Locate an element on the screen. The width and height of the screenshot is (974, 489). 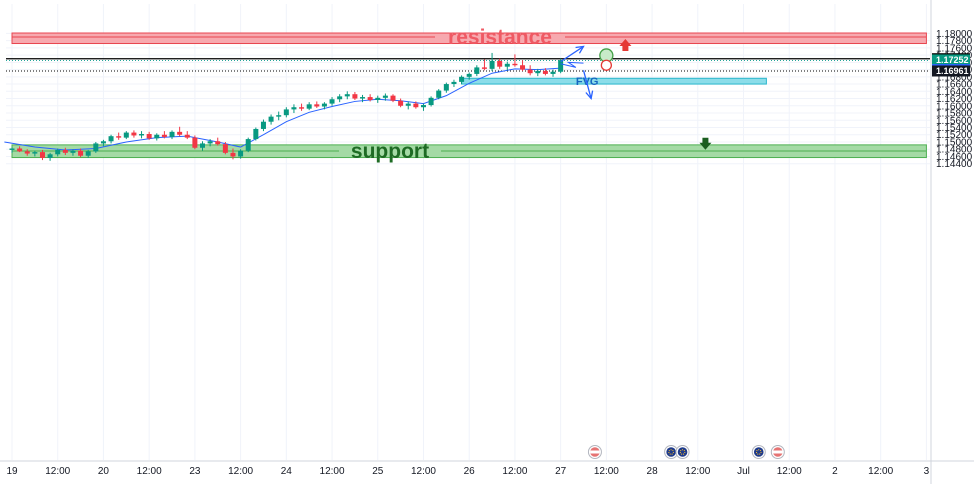
y-tick-label: 1.15000 is located at coordinates (954, 142).